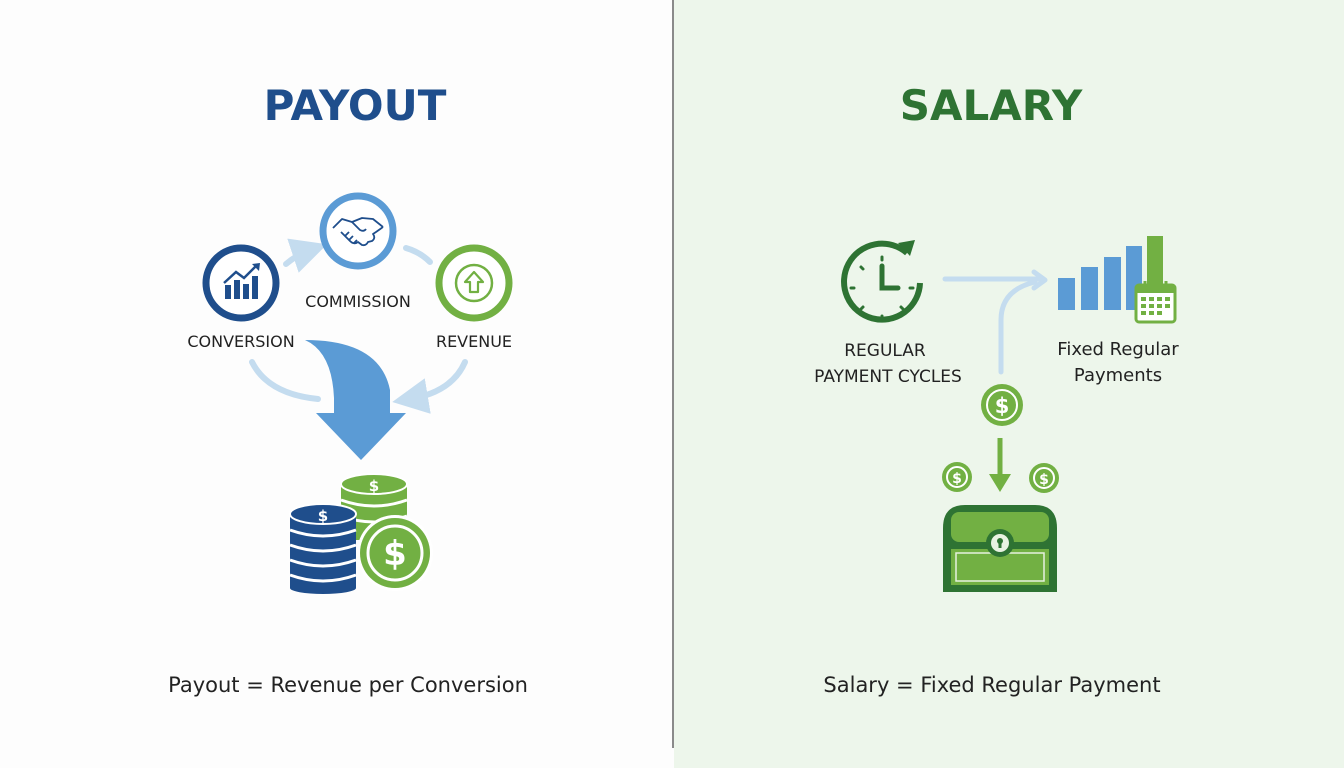  I want to click on treasure-chest-icon, so click(1000, 548).